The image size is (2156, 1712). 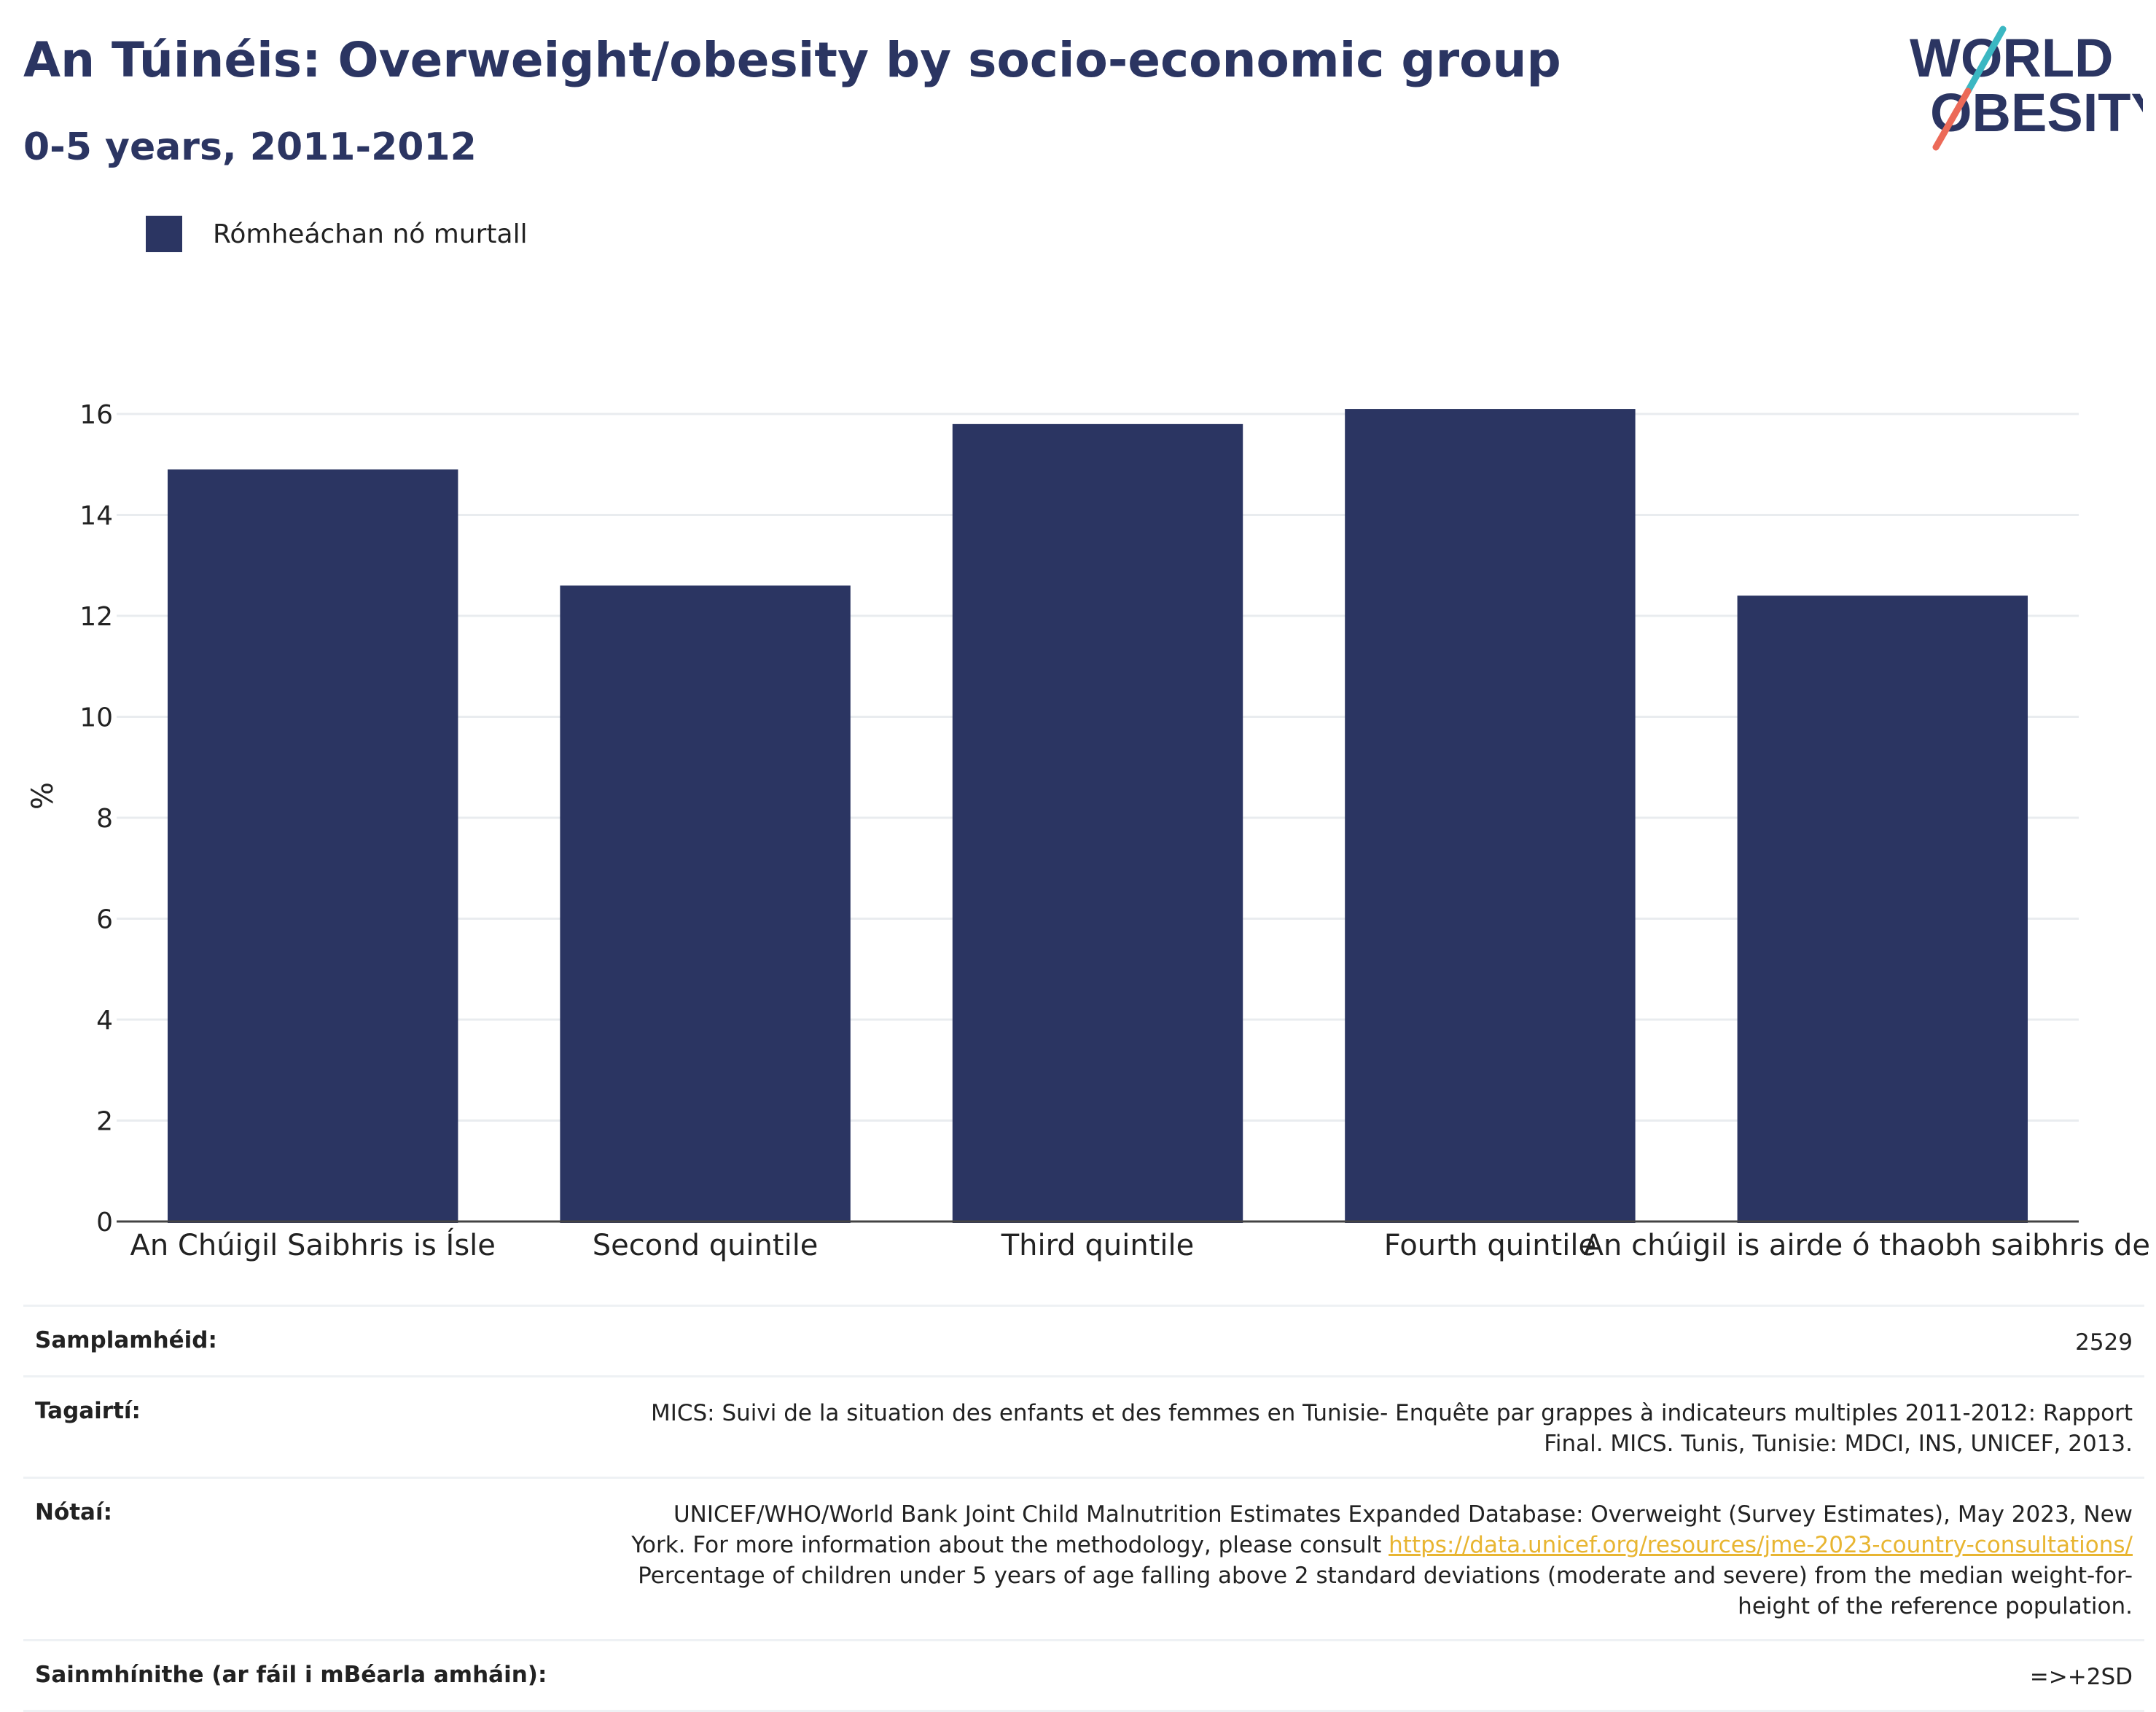 I want to click on y-tick-label: 14, so click(x=96, y=516).